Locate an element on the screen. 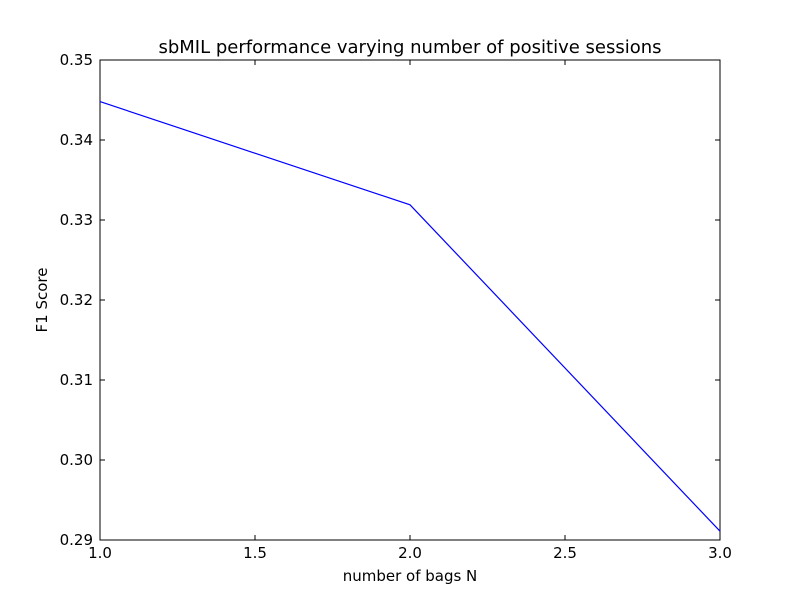 Image resolution: width=800 pixels, height=600 pixels. y-tick-label: 0.31 is located at coordinates (76, 380).